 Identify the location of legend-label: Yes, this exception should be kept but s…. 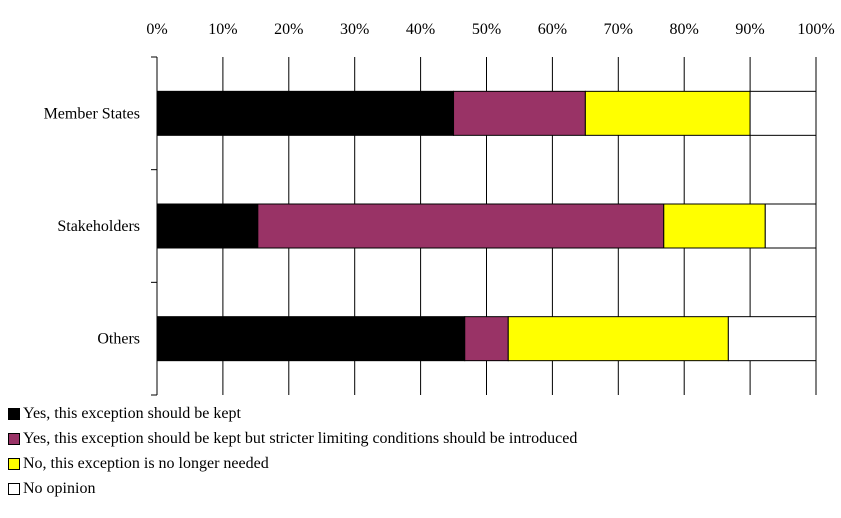
(300, 438).